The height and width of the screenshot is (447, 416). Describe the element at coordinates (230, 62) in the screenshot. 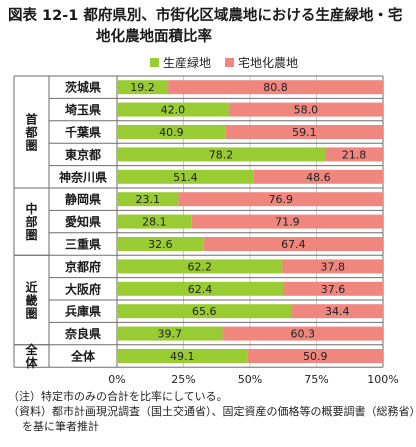

I see `legend-swatch-red` at that location.